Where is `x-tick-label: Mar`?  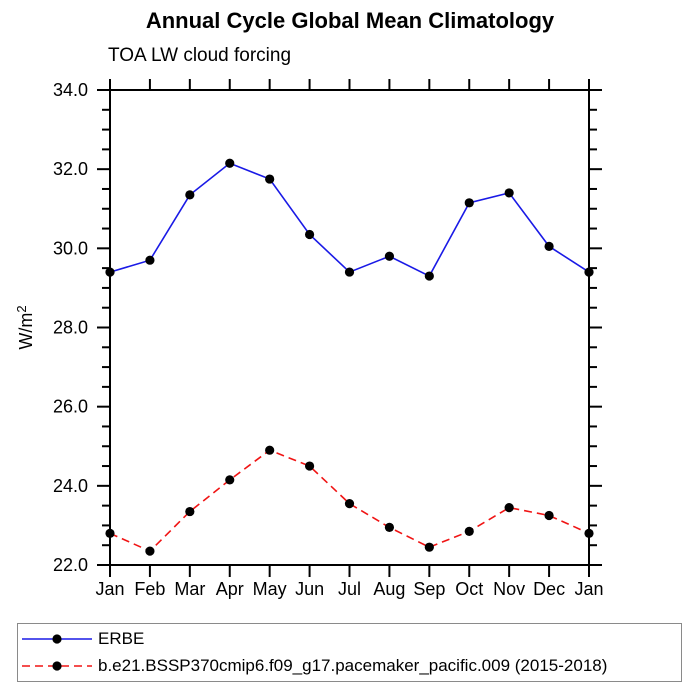 x-tick-label: Mar is located at coordinates (189, 589).